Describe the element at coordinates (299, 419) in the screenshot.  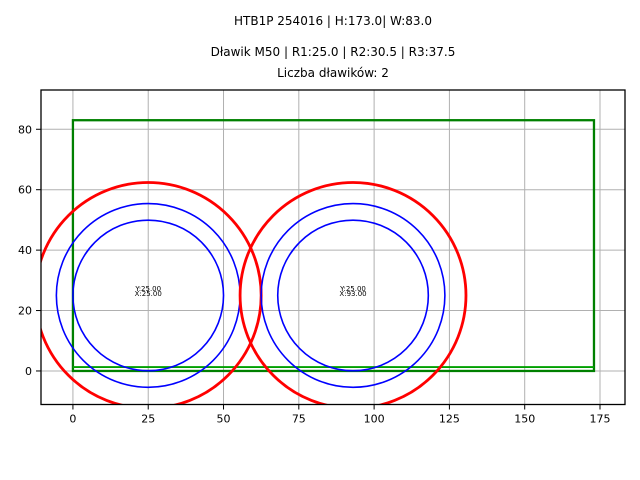
I see `x-tick-label: 75` at that location.